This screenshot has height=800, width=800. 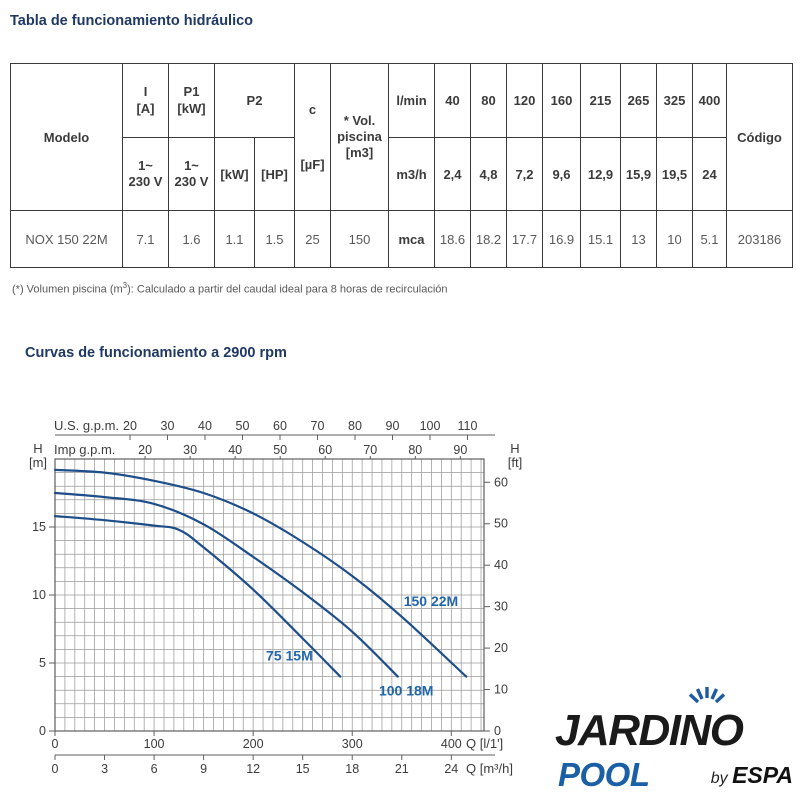 I want to click on cell-p1: 1.6, so click(x=191, y=239).